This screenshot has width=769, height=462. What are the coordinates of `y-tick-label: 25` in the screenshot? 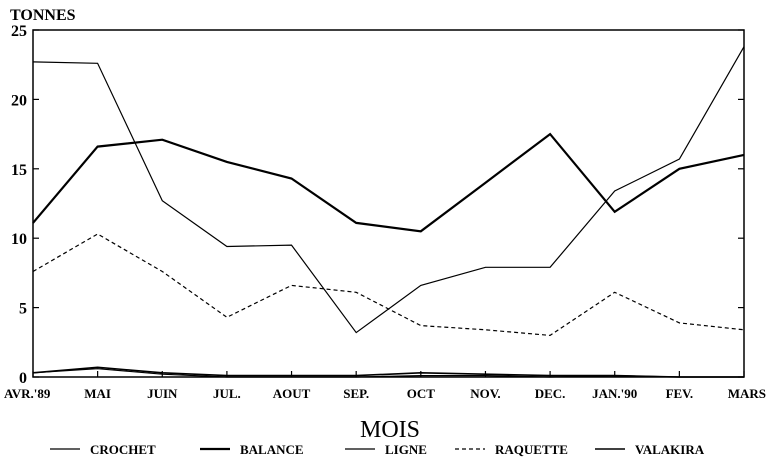 It's located at (19, 31).